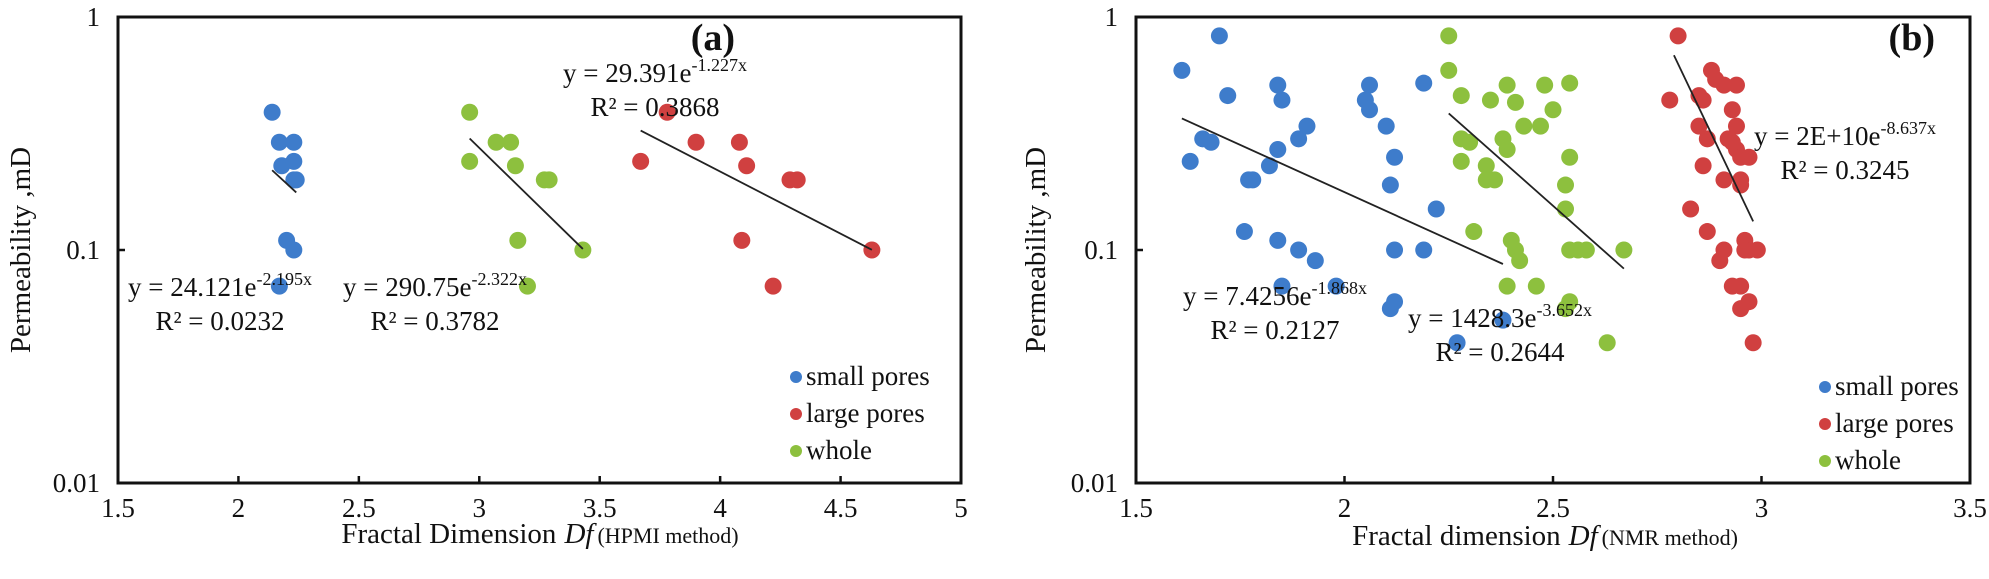 The width and height of the screenshot is (1989, 579). Describe the element at coordinates (720, 508) in the screenshot. I see `x-tick-label: 4` at that location.